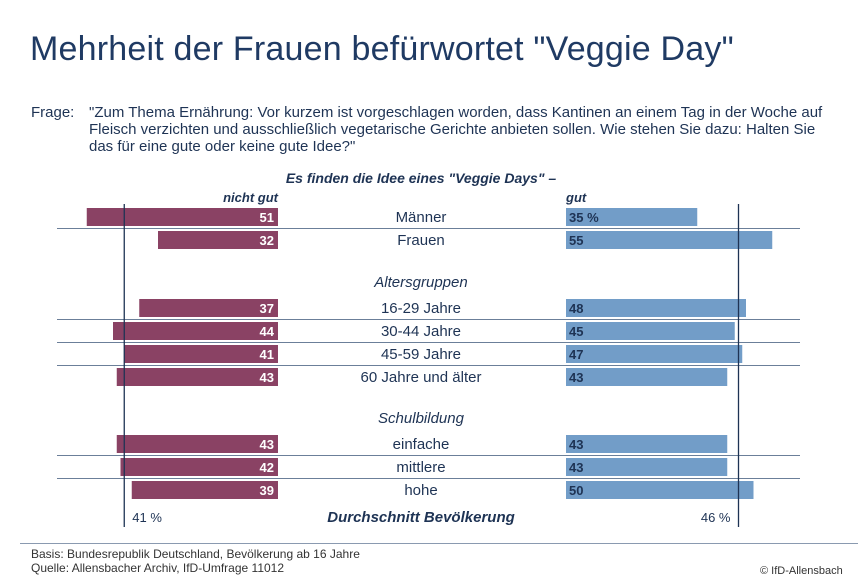 The height and width of the screenshot is (581, 858). What do you see at coordinates (267, 331) in the screenshot?
I see `value-label-nicht-gut: 44` at bounding box center [267, 331].